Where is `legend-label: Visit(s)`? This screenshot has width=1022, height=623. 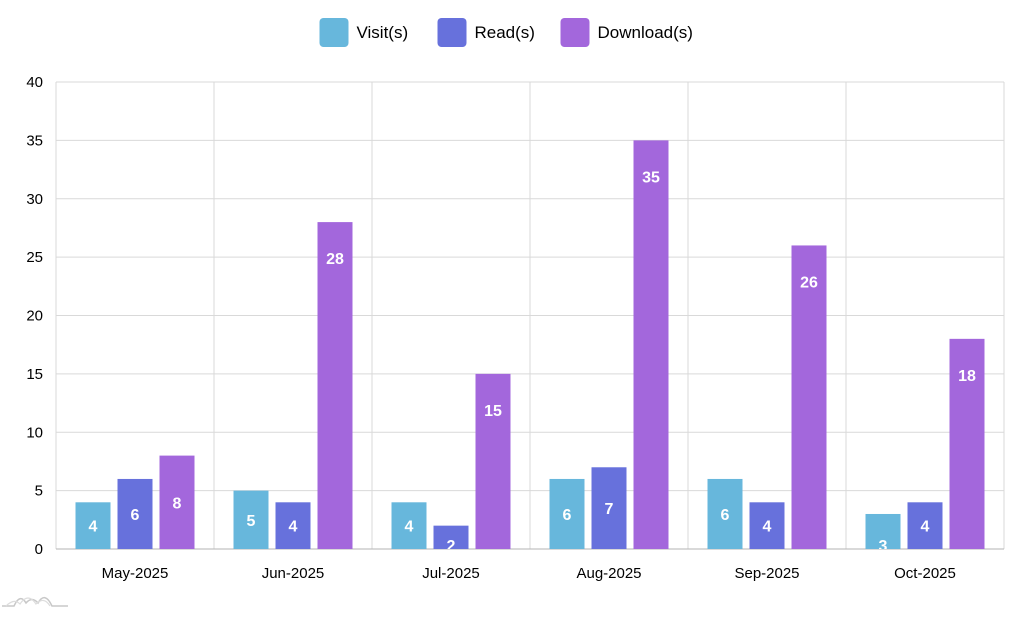 legend-label: Visit(s) is located at coordinates (383, 32).